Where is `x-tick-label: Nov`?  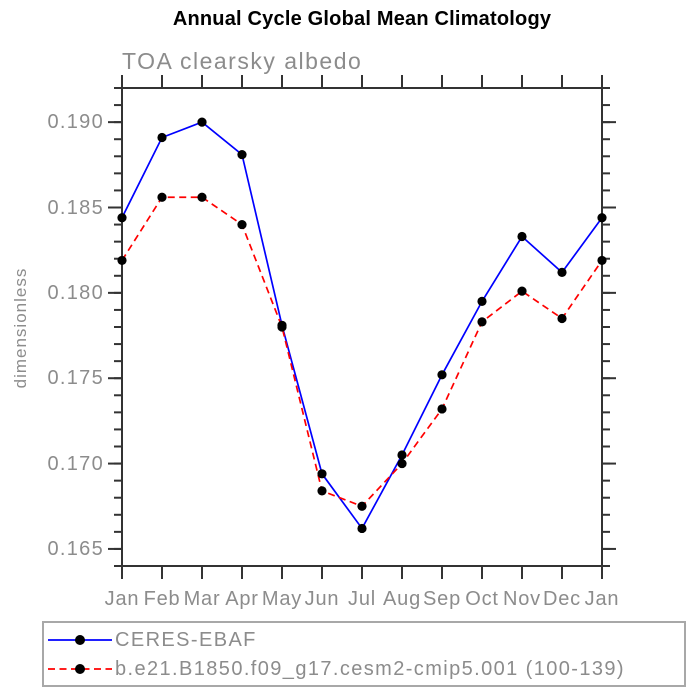 x-tick-label: Nov is located at coordinates (522, 599).